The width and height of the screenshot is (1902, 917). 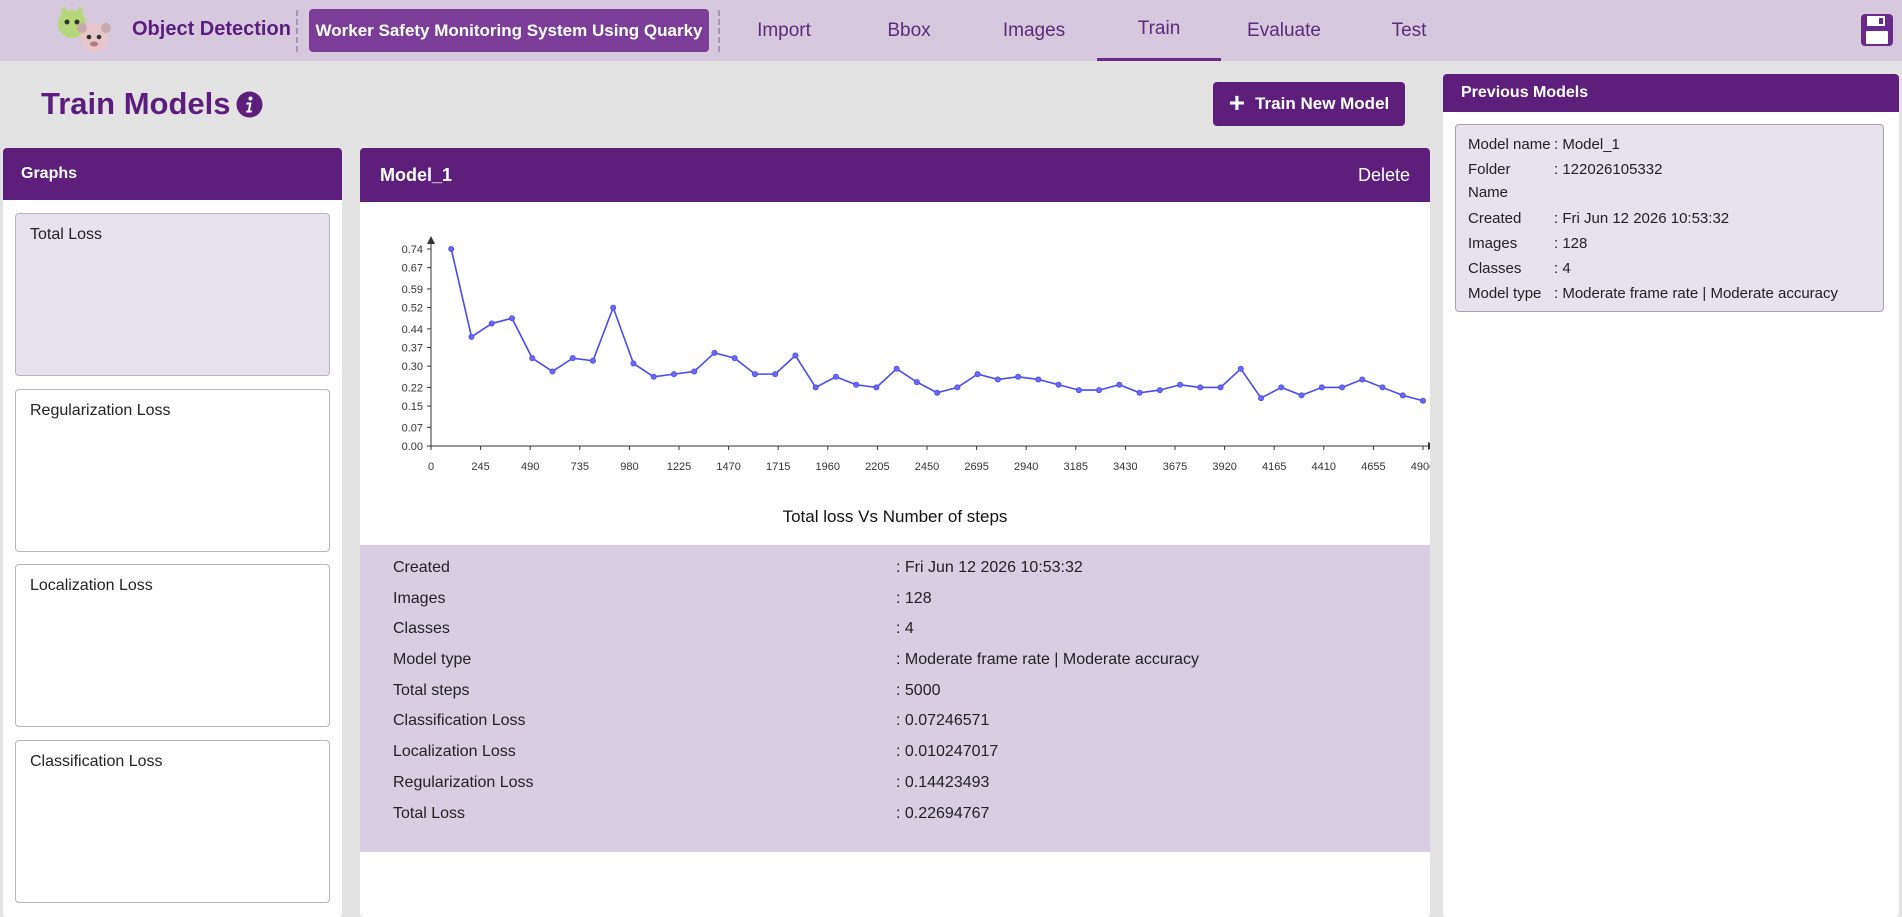 I want to click on chart-title: Total loss Vs Number of steps, so click(x=895, y=516).